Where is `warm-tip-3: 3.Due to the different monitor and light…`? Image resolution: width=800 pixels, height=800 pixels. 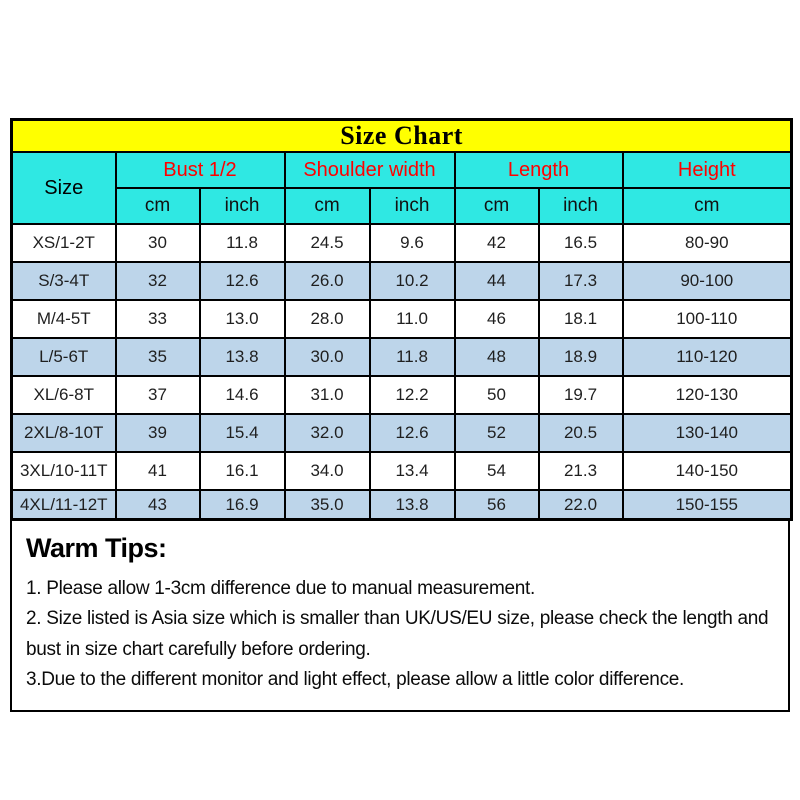 warm-tip-3: 3.Due to the different monitor and light… is located at coordinates (355, 680).